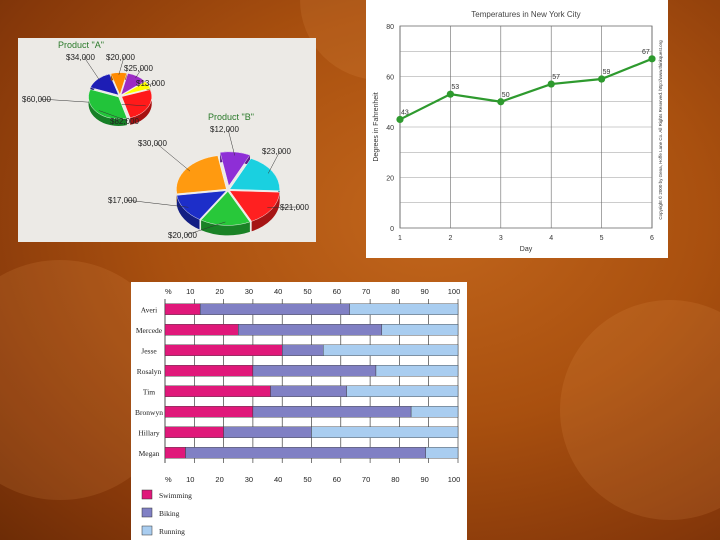  I want to click on x-tick-label-top: 90, so click(425, 291).